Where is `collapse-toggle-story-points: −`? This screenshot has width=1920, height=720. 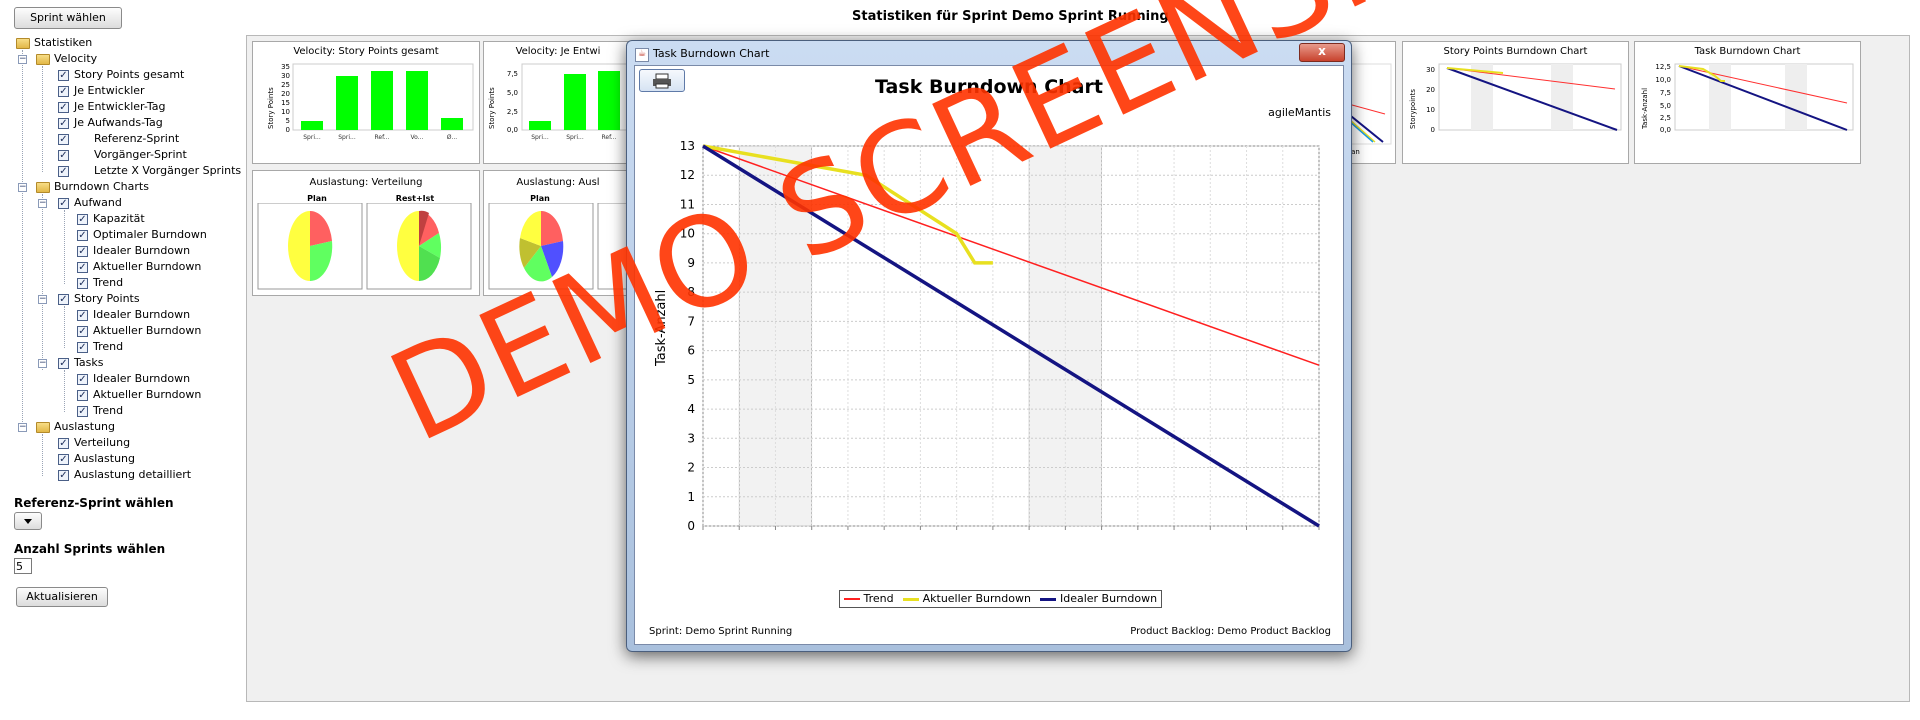
collapse-toggle-story-points: − is located at coordinates (42, 299).